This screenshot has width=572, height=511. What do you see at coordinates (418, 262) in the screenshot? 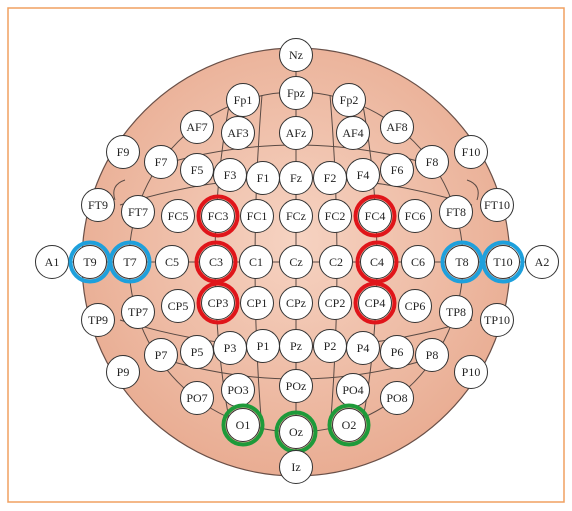
I see `electrode-label: C6` at bounding box center [418, 262].